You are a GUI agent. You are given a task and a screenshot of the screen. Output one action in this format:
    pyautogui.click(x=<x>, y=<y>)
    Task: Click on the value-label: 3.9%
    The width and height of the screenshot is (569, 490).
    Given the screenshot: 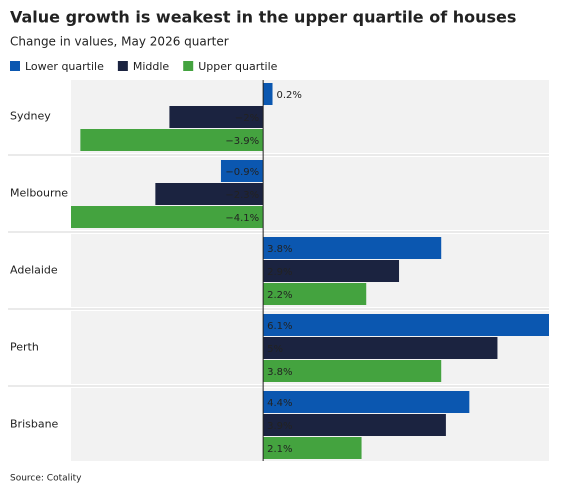 What is the action you would take?
    pyautogui.click(x=279, y=426)
    